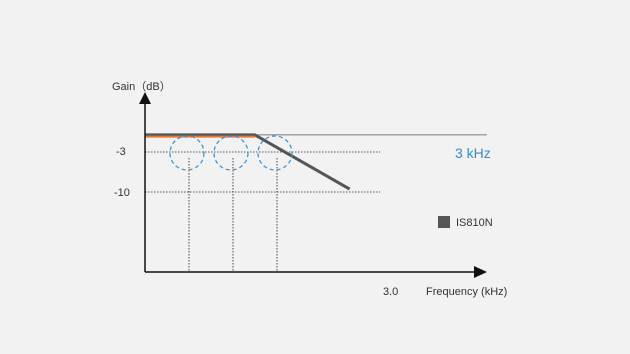 The width and height of the screenshot is (630, 354). I want to click on x-axis-label: Frequency (kHz), so click(466, 292).